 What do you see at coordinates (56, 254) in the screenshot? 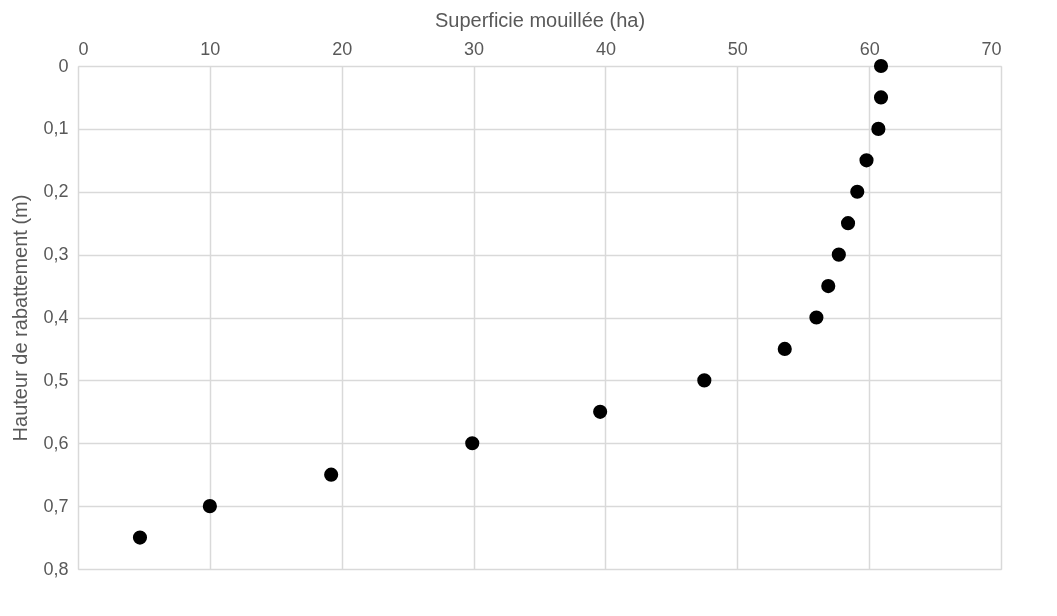
I see `y-tick-label: 0,3` at bounding box center [56, 254].